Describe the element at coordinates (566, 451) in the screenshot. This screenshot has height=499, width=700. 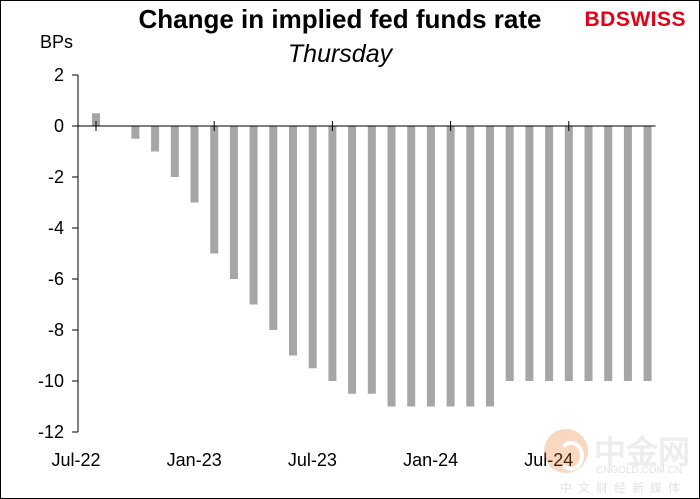
I see `watermark-logo-icon` at that location.